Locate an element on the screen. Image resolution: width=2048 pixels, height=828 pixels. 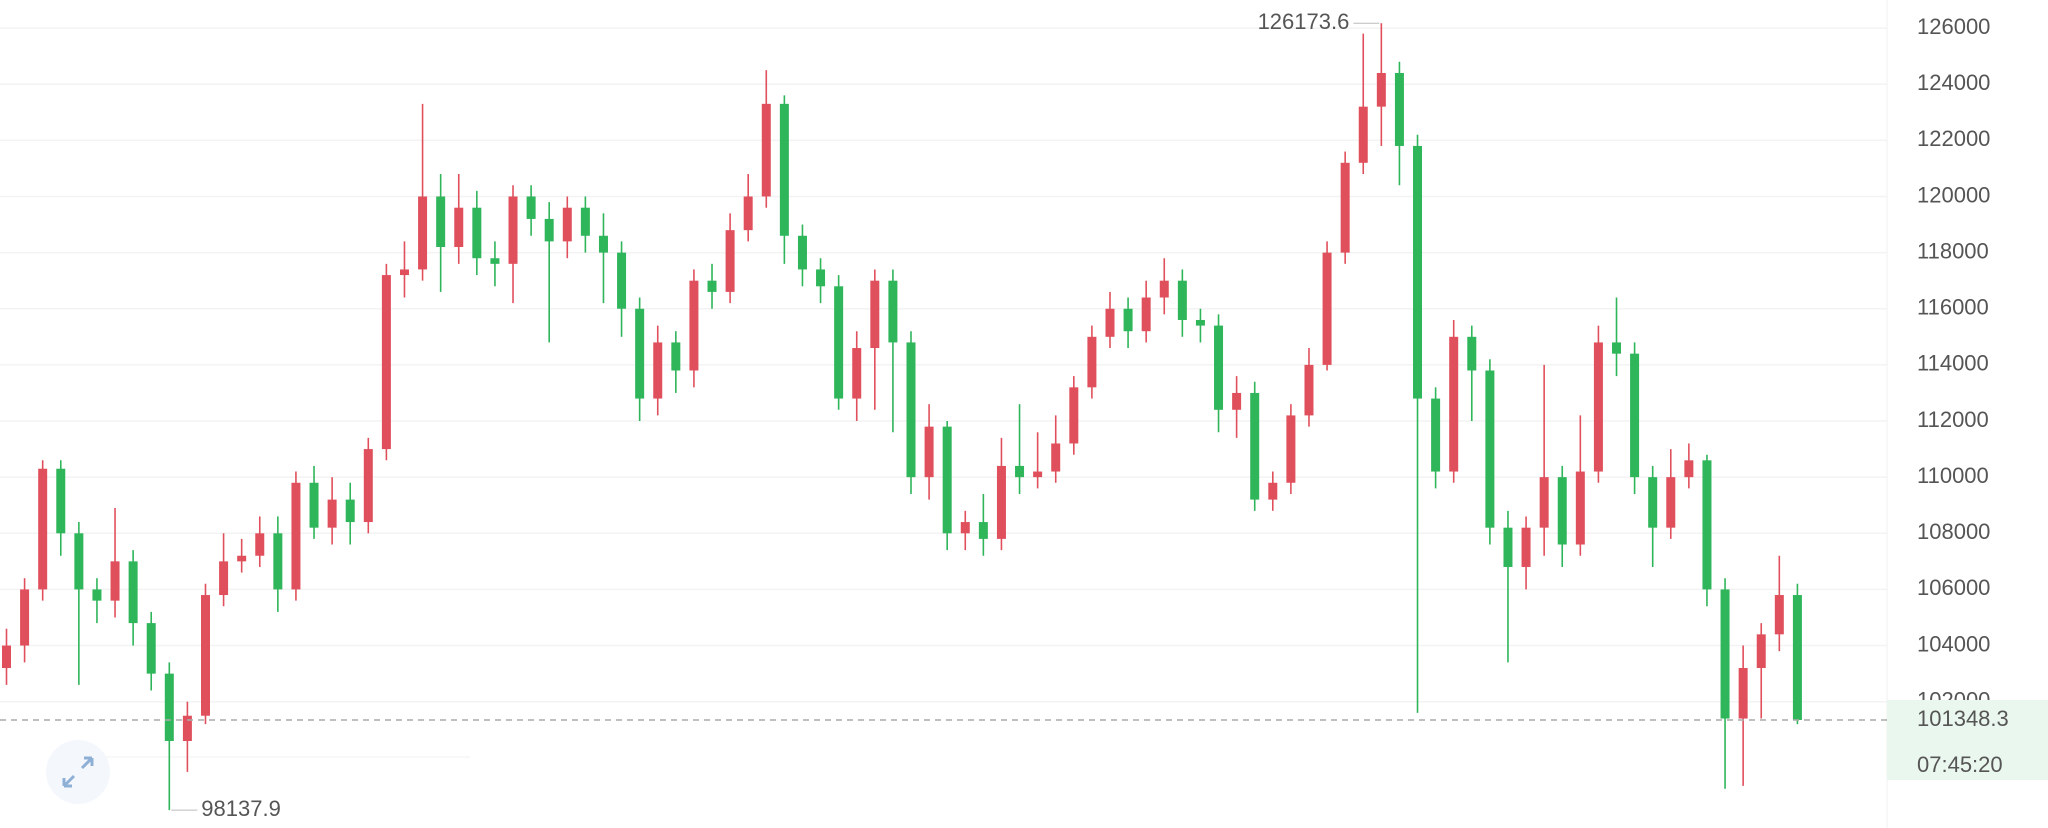
expand-bg is located at coordinates (78, 772).